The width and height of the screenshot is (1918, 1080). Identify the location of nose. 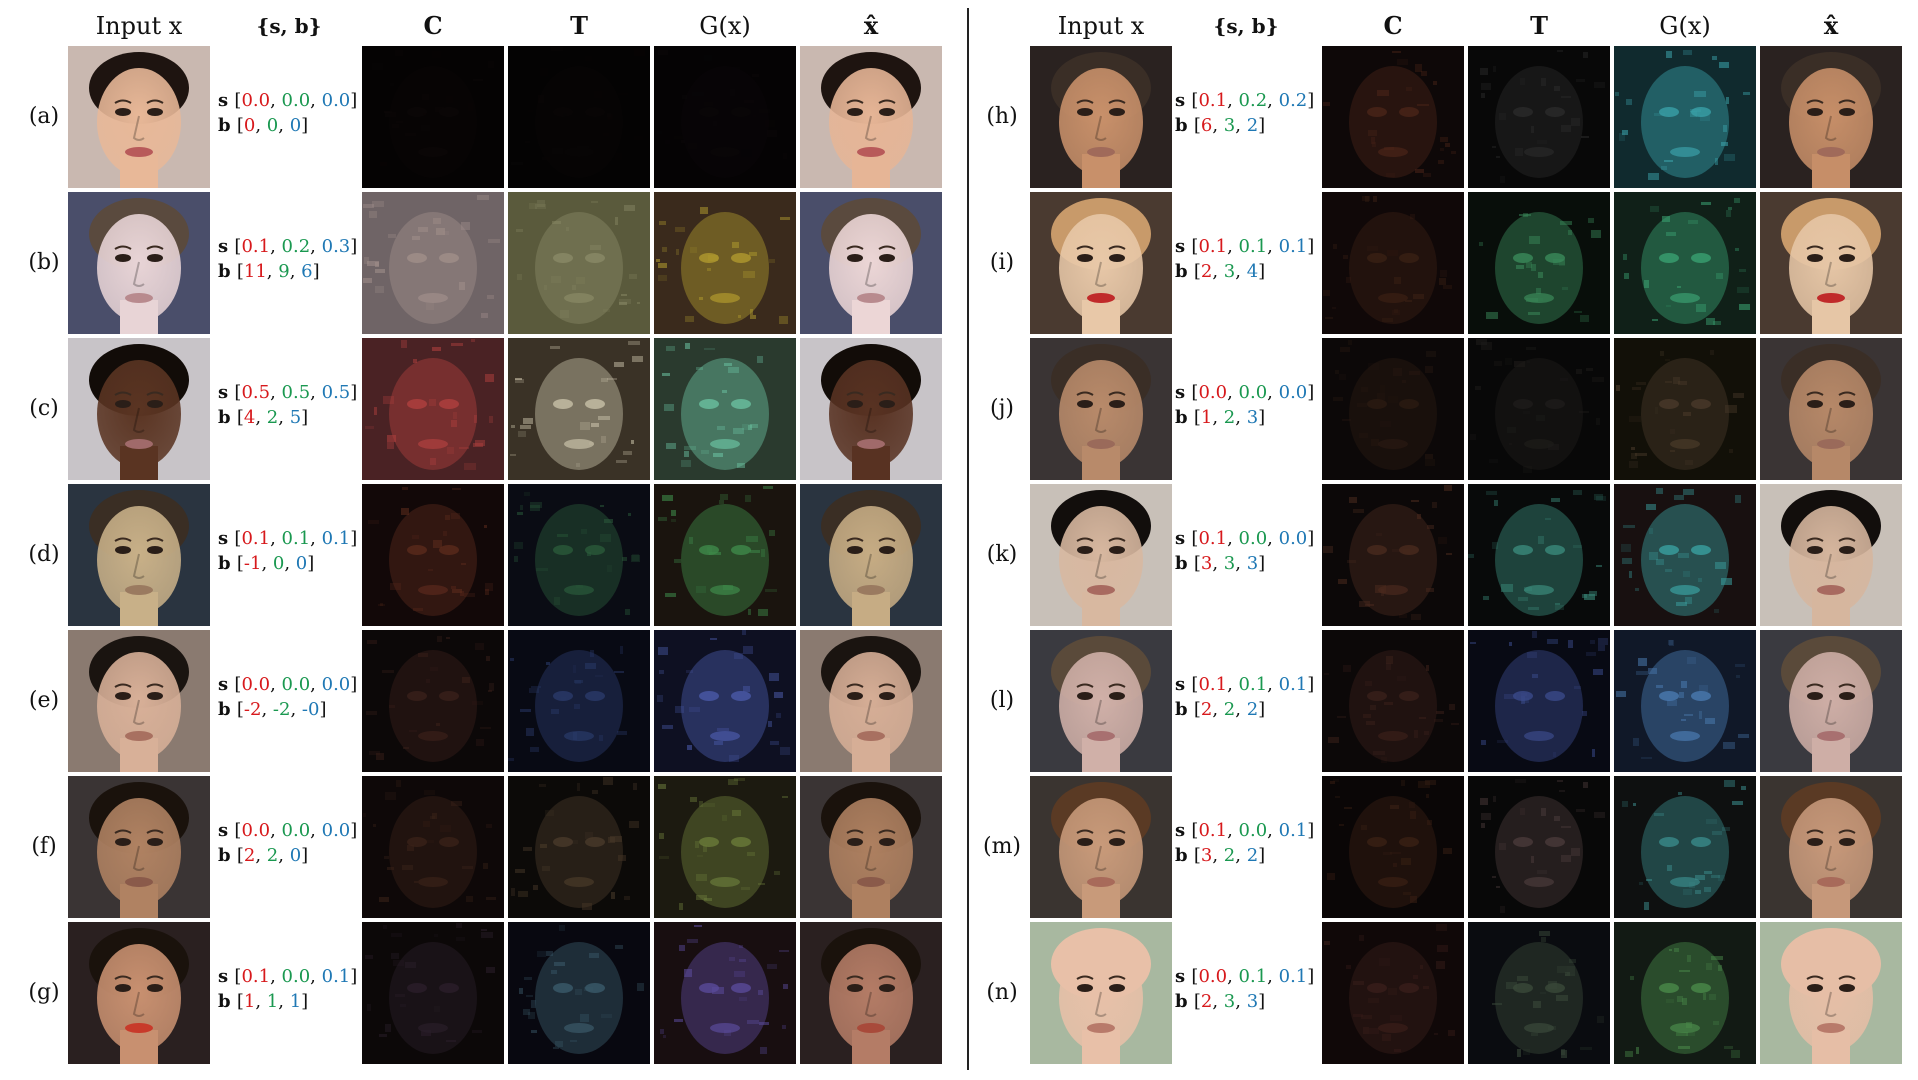
(1100, 858).